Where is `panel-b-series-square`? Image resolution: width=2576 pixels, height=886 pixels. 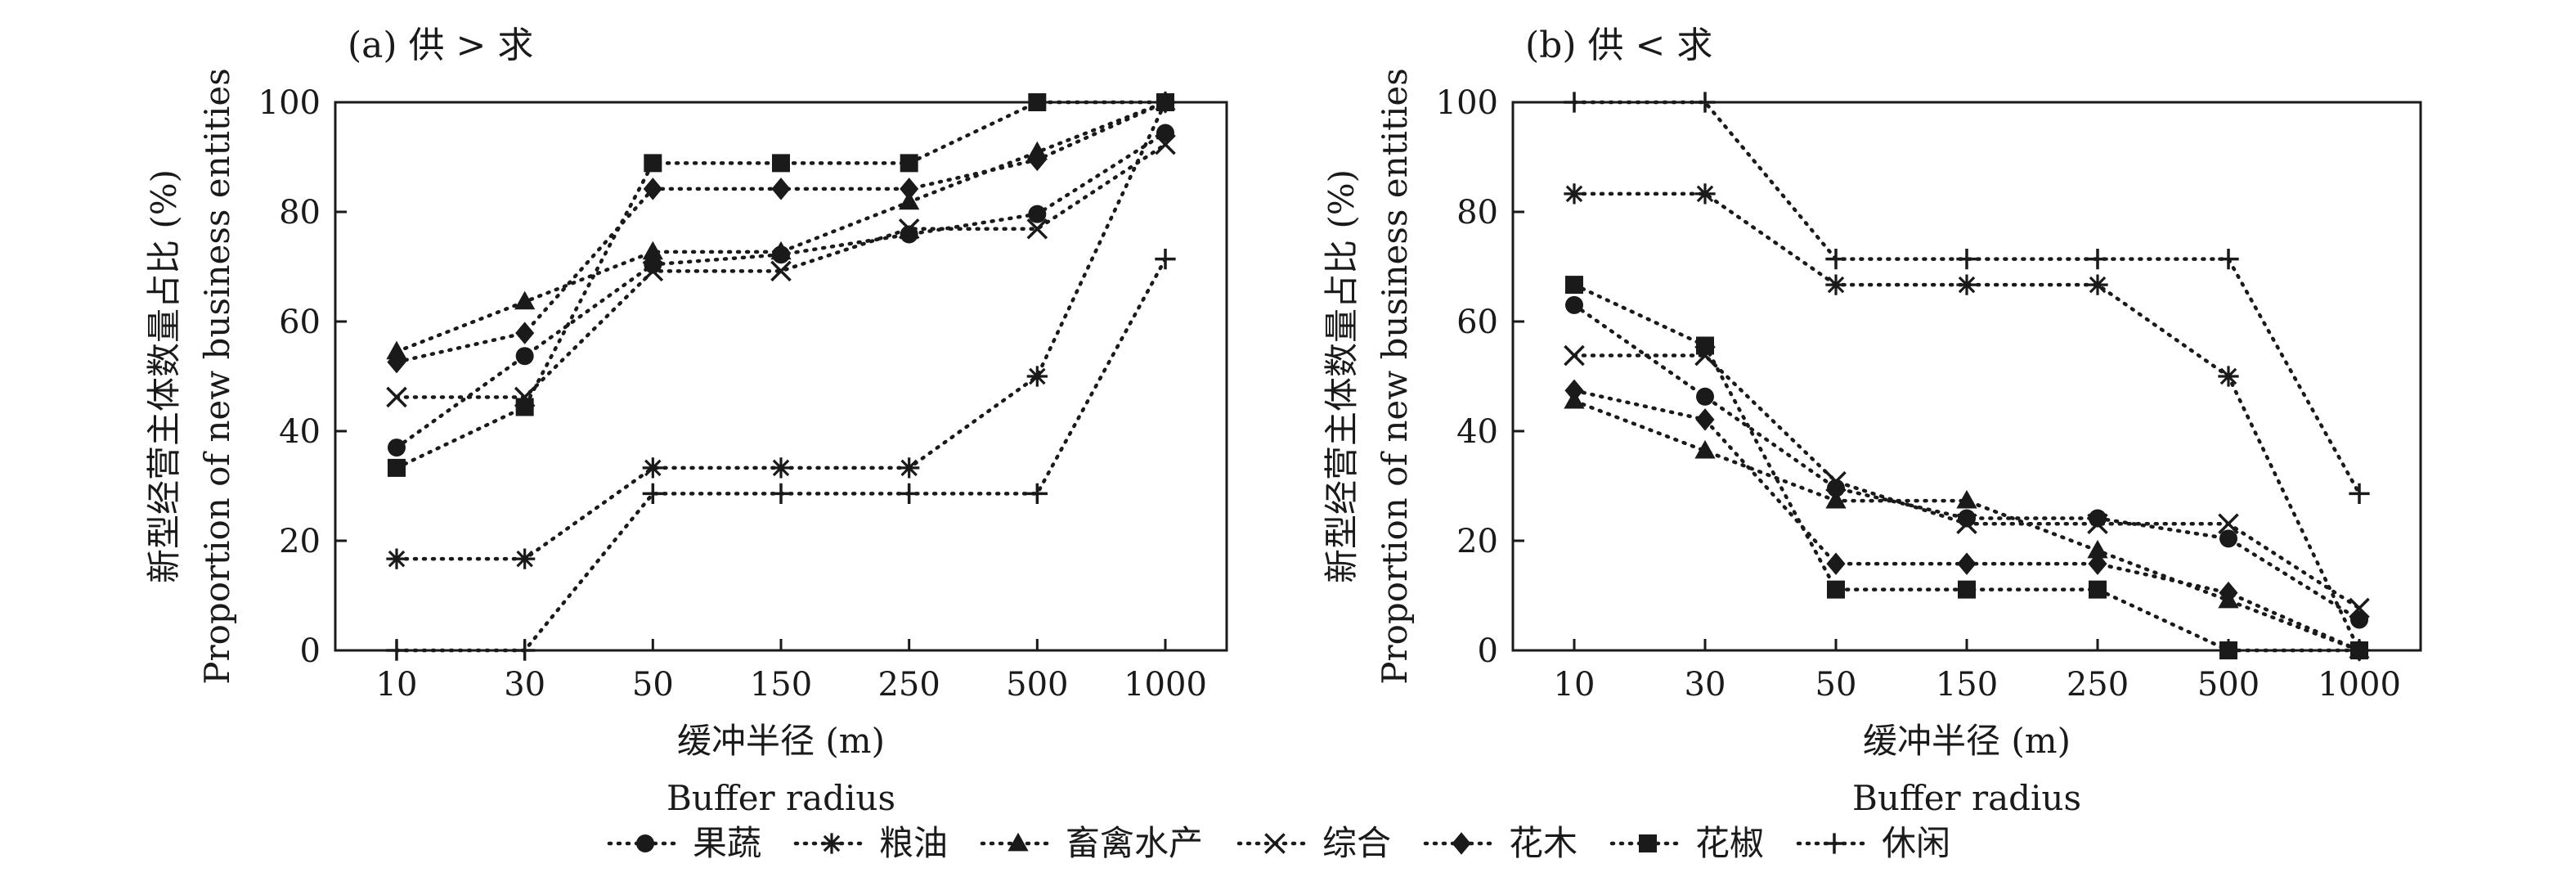
panel-b-series-square is located at coordinates (1967, 467).